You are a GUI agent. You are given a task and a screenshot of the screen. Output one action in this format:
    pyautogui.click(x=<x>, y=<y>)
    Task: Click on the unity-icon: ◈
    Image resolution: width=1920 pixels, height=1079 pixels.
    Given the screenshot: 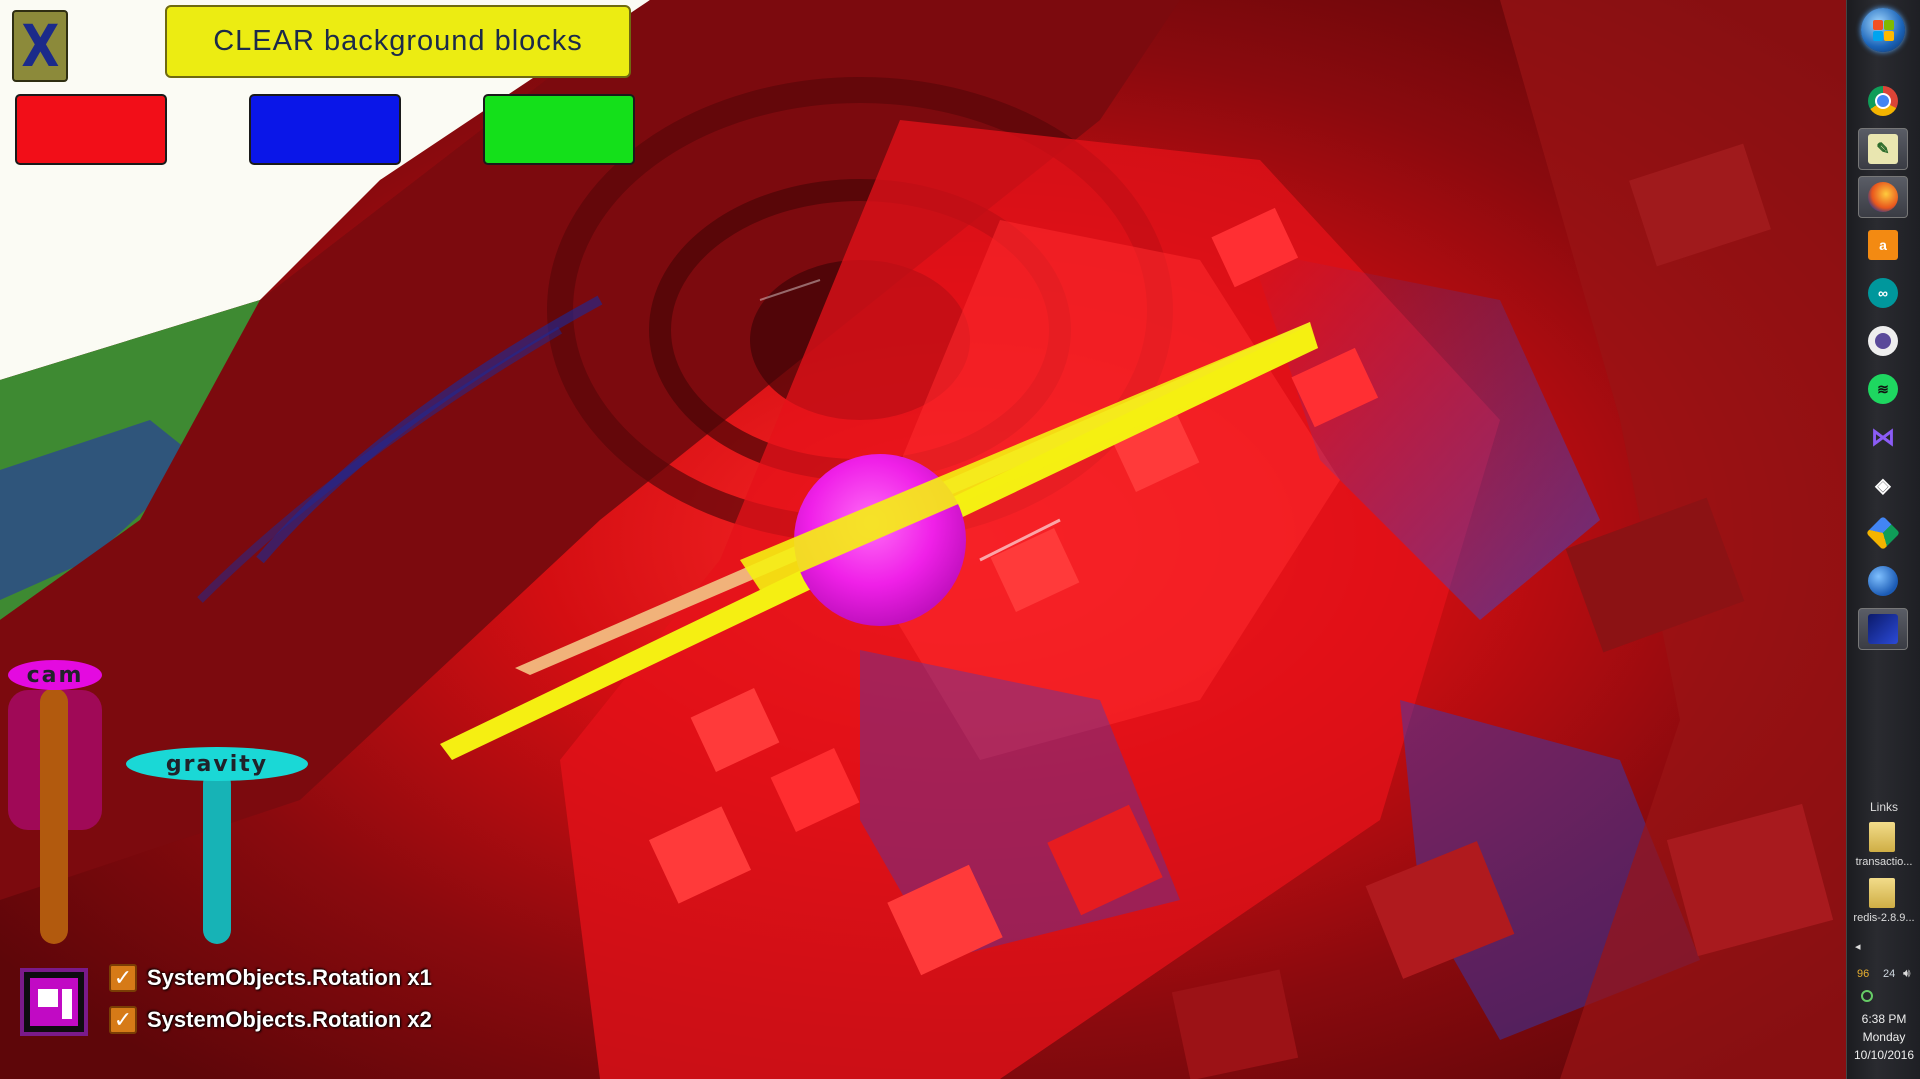 What is the action you would take?
    pyautogui.click(x=1883, y=485)
    